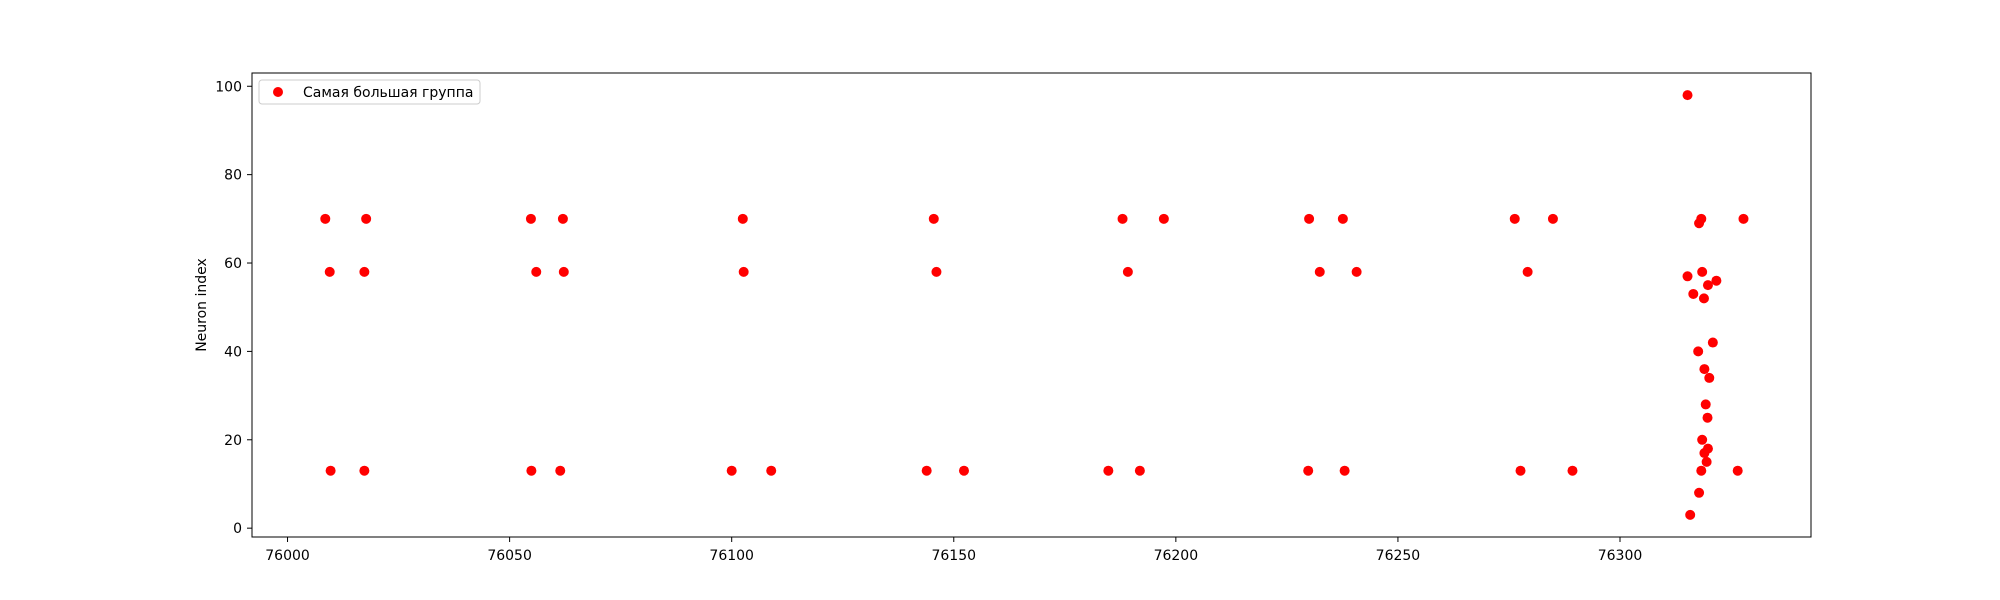  Describe the element at coordinates (233, 441) in the screenshot. I see `y-tick-label: 20` at that location.